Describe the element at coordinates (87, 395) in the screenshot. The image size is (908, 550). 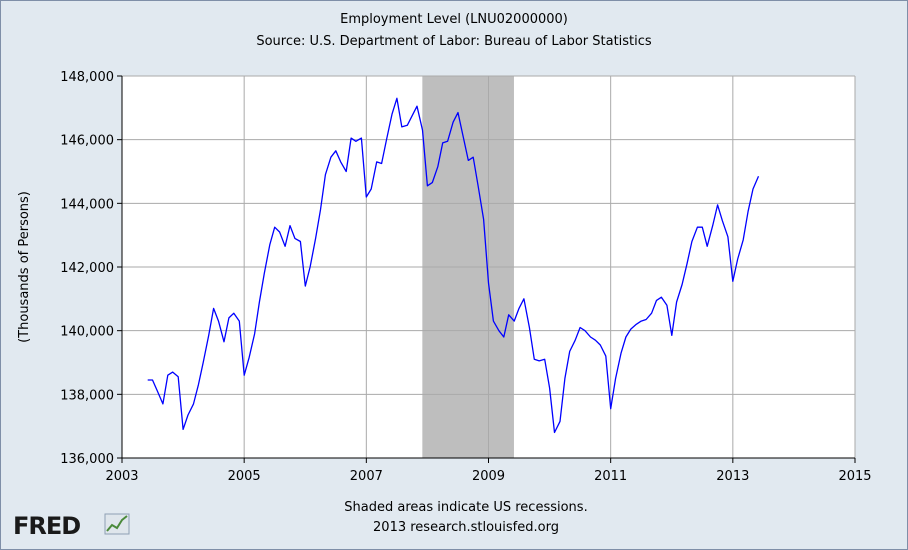
I see `y-tick-label-1: 138,000` at that location.